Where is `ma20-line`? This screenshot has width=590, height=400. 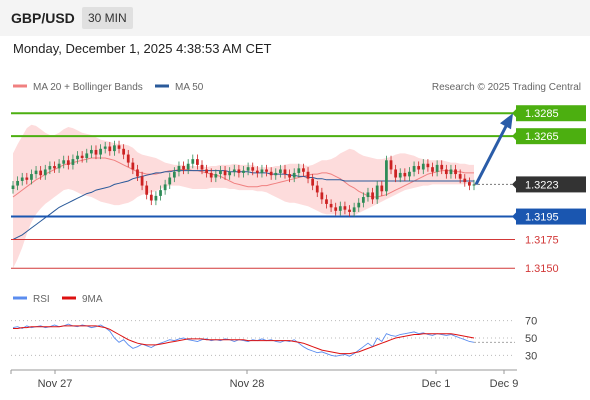 ma20-line is located at coordinates (243, 177).